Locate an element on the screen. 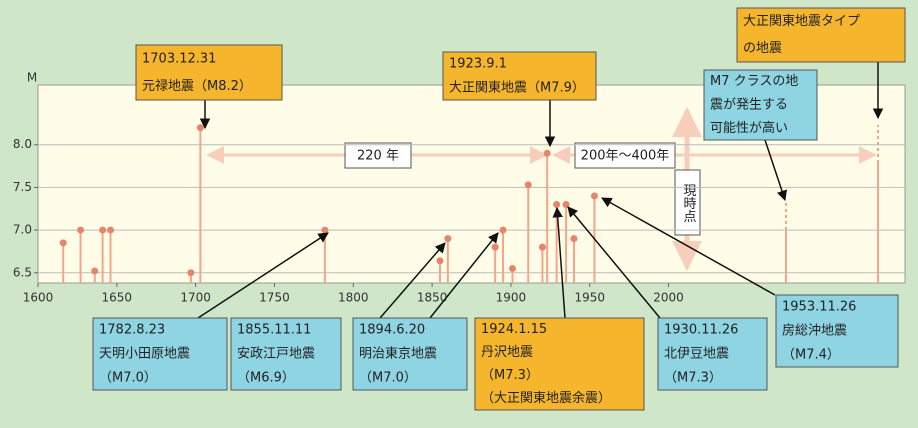 This screenshot has height=428, width=918. x-tick-label: 2000 is located at coordinates (668, 298).